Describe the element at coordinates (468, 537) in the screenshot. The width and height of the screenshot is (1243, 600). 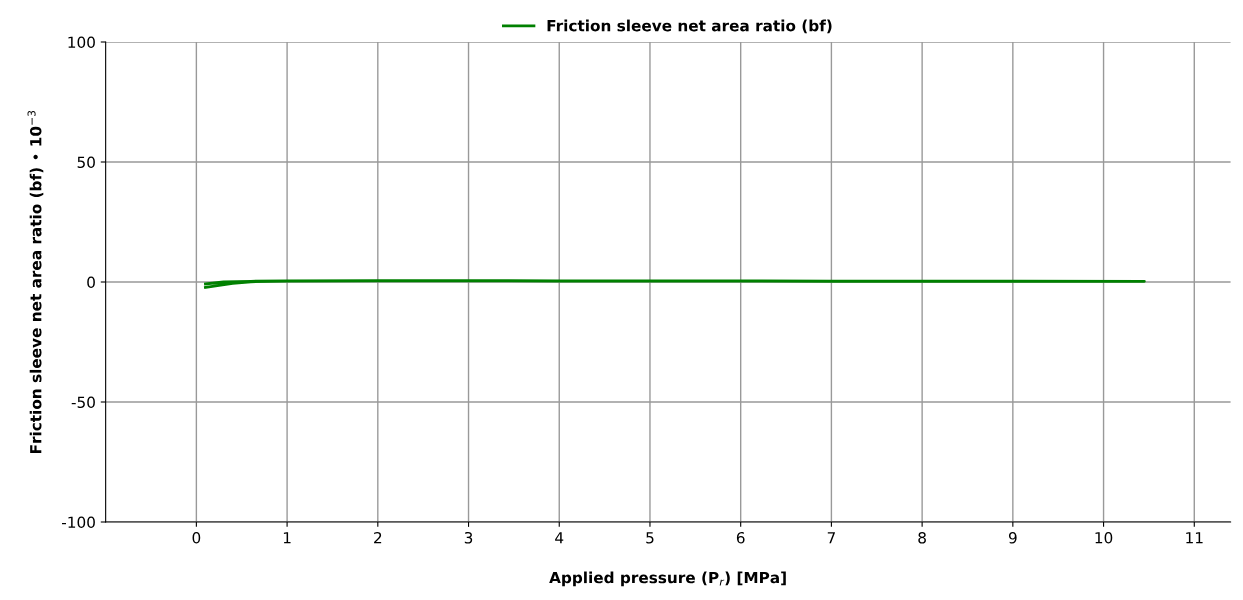
I see `x-tick-label: 3` at that location.